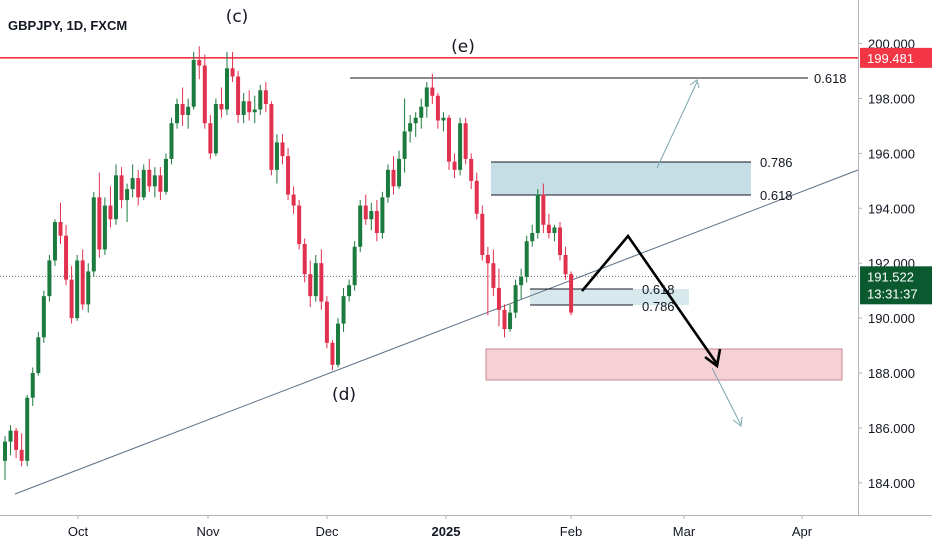  I want to click on resistance-price-tag-text: 199.481, so click(890, 58).